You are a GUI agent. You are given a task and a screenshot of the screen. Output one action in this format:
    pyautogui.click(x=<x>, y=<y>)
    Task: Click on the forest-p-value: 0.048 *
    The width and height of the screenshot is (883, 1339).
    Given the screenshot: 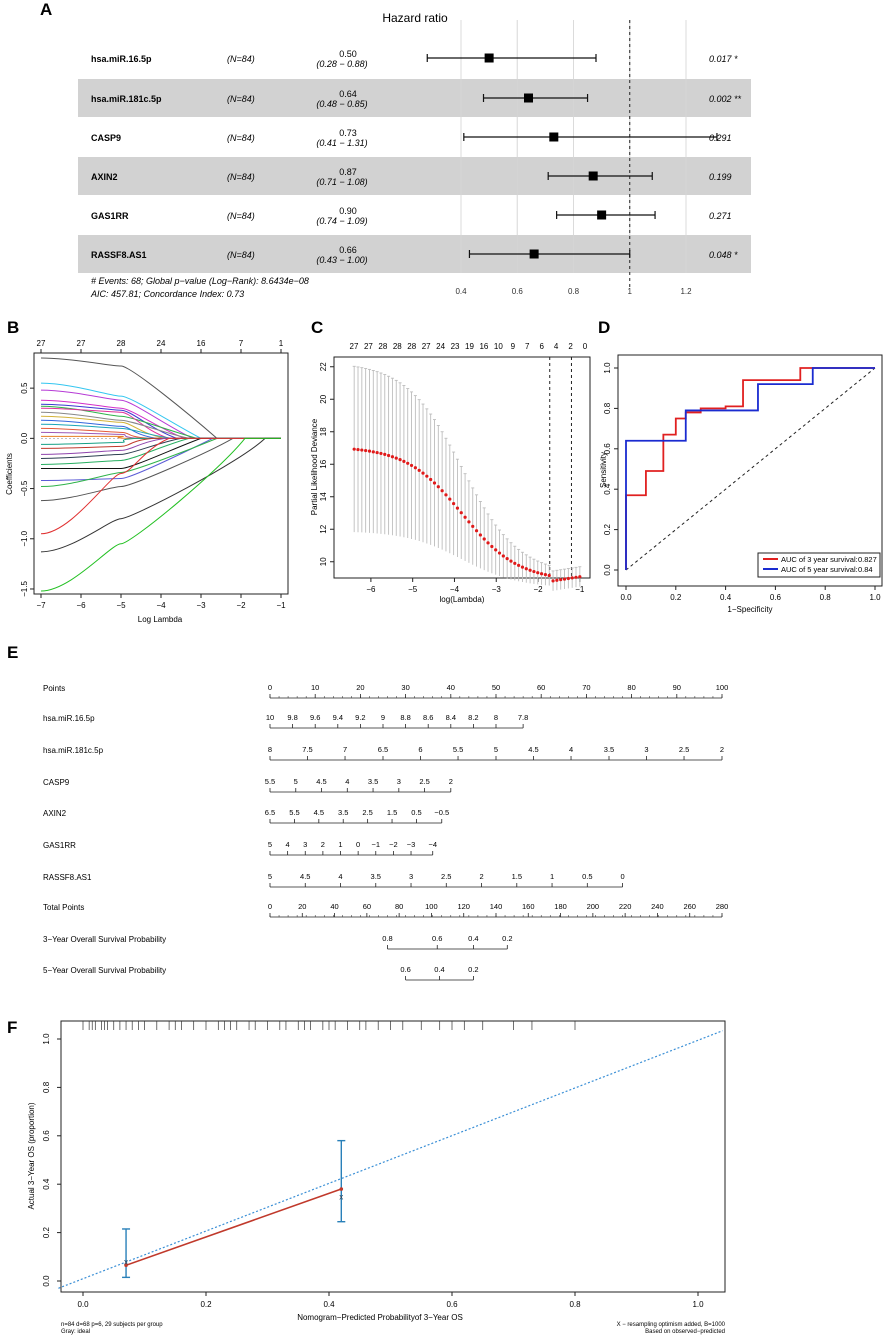 What is the action you would take?
    pyautogui.click(x=723, y=255)
    